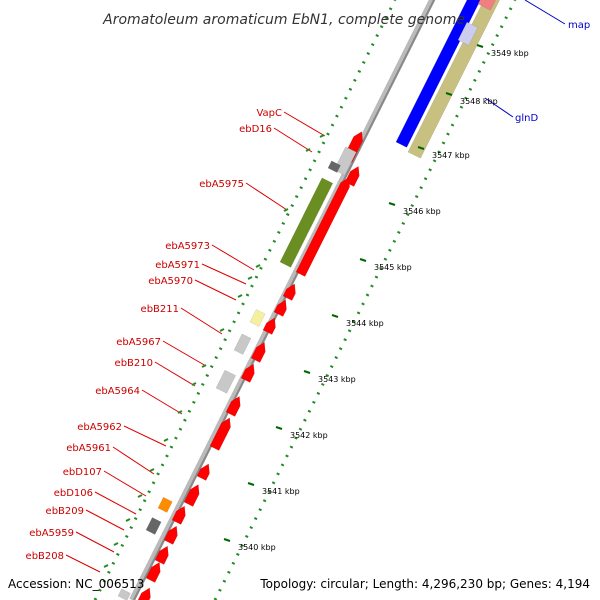  I want to click on gene-label: ebA5975, so click(221, 184).